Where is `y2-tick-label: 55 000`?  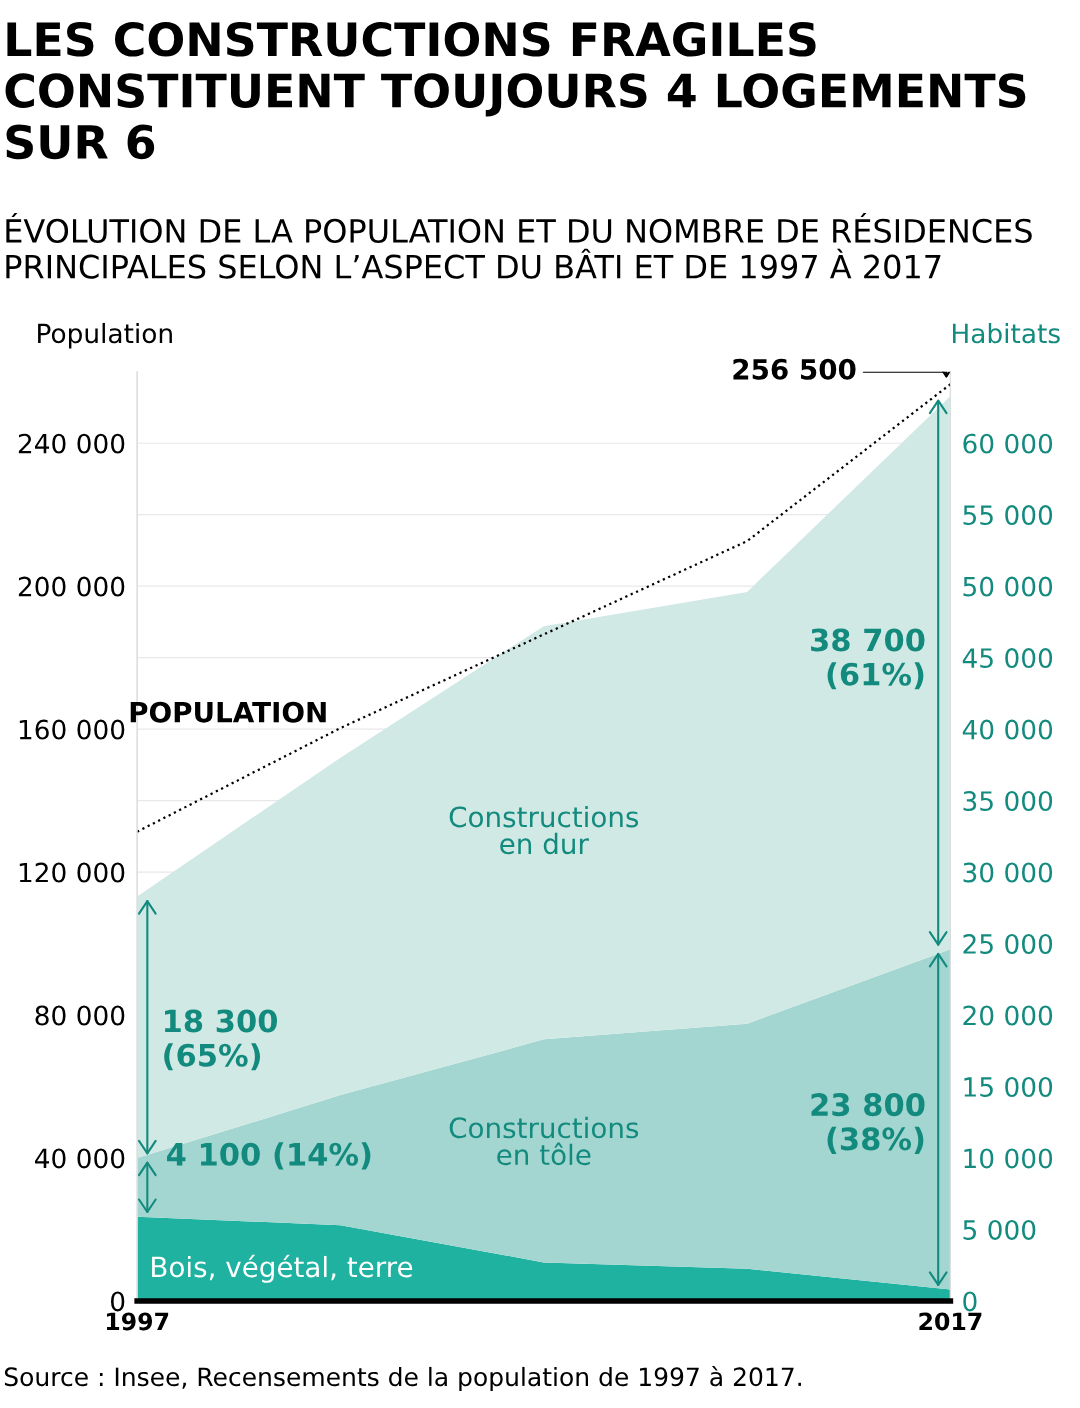 y2-tick-label: 55 000 is located at coordinates (1008, 515).